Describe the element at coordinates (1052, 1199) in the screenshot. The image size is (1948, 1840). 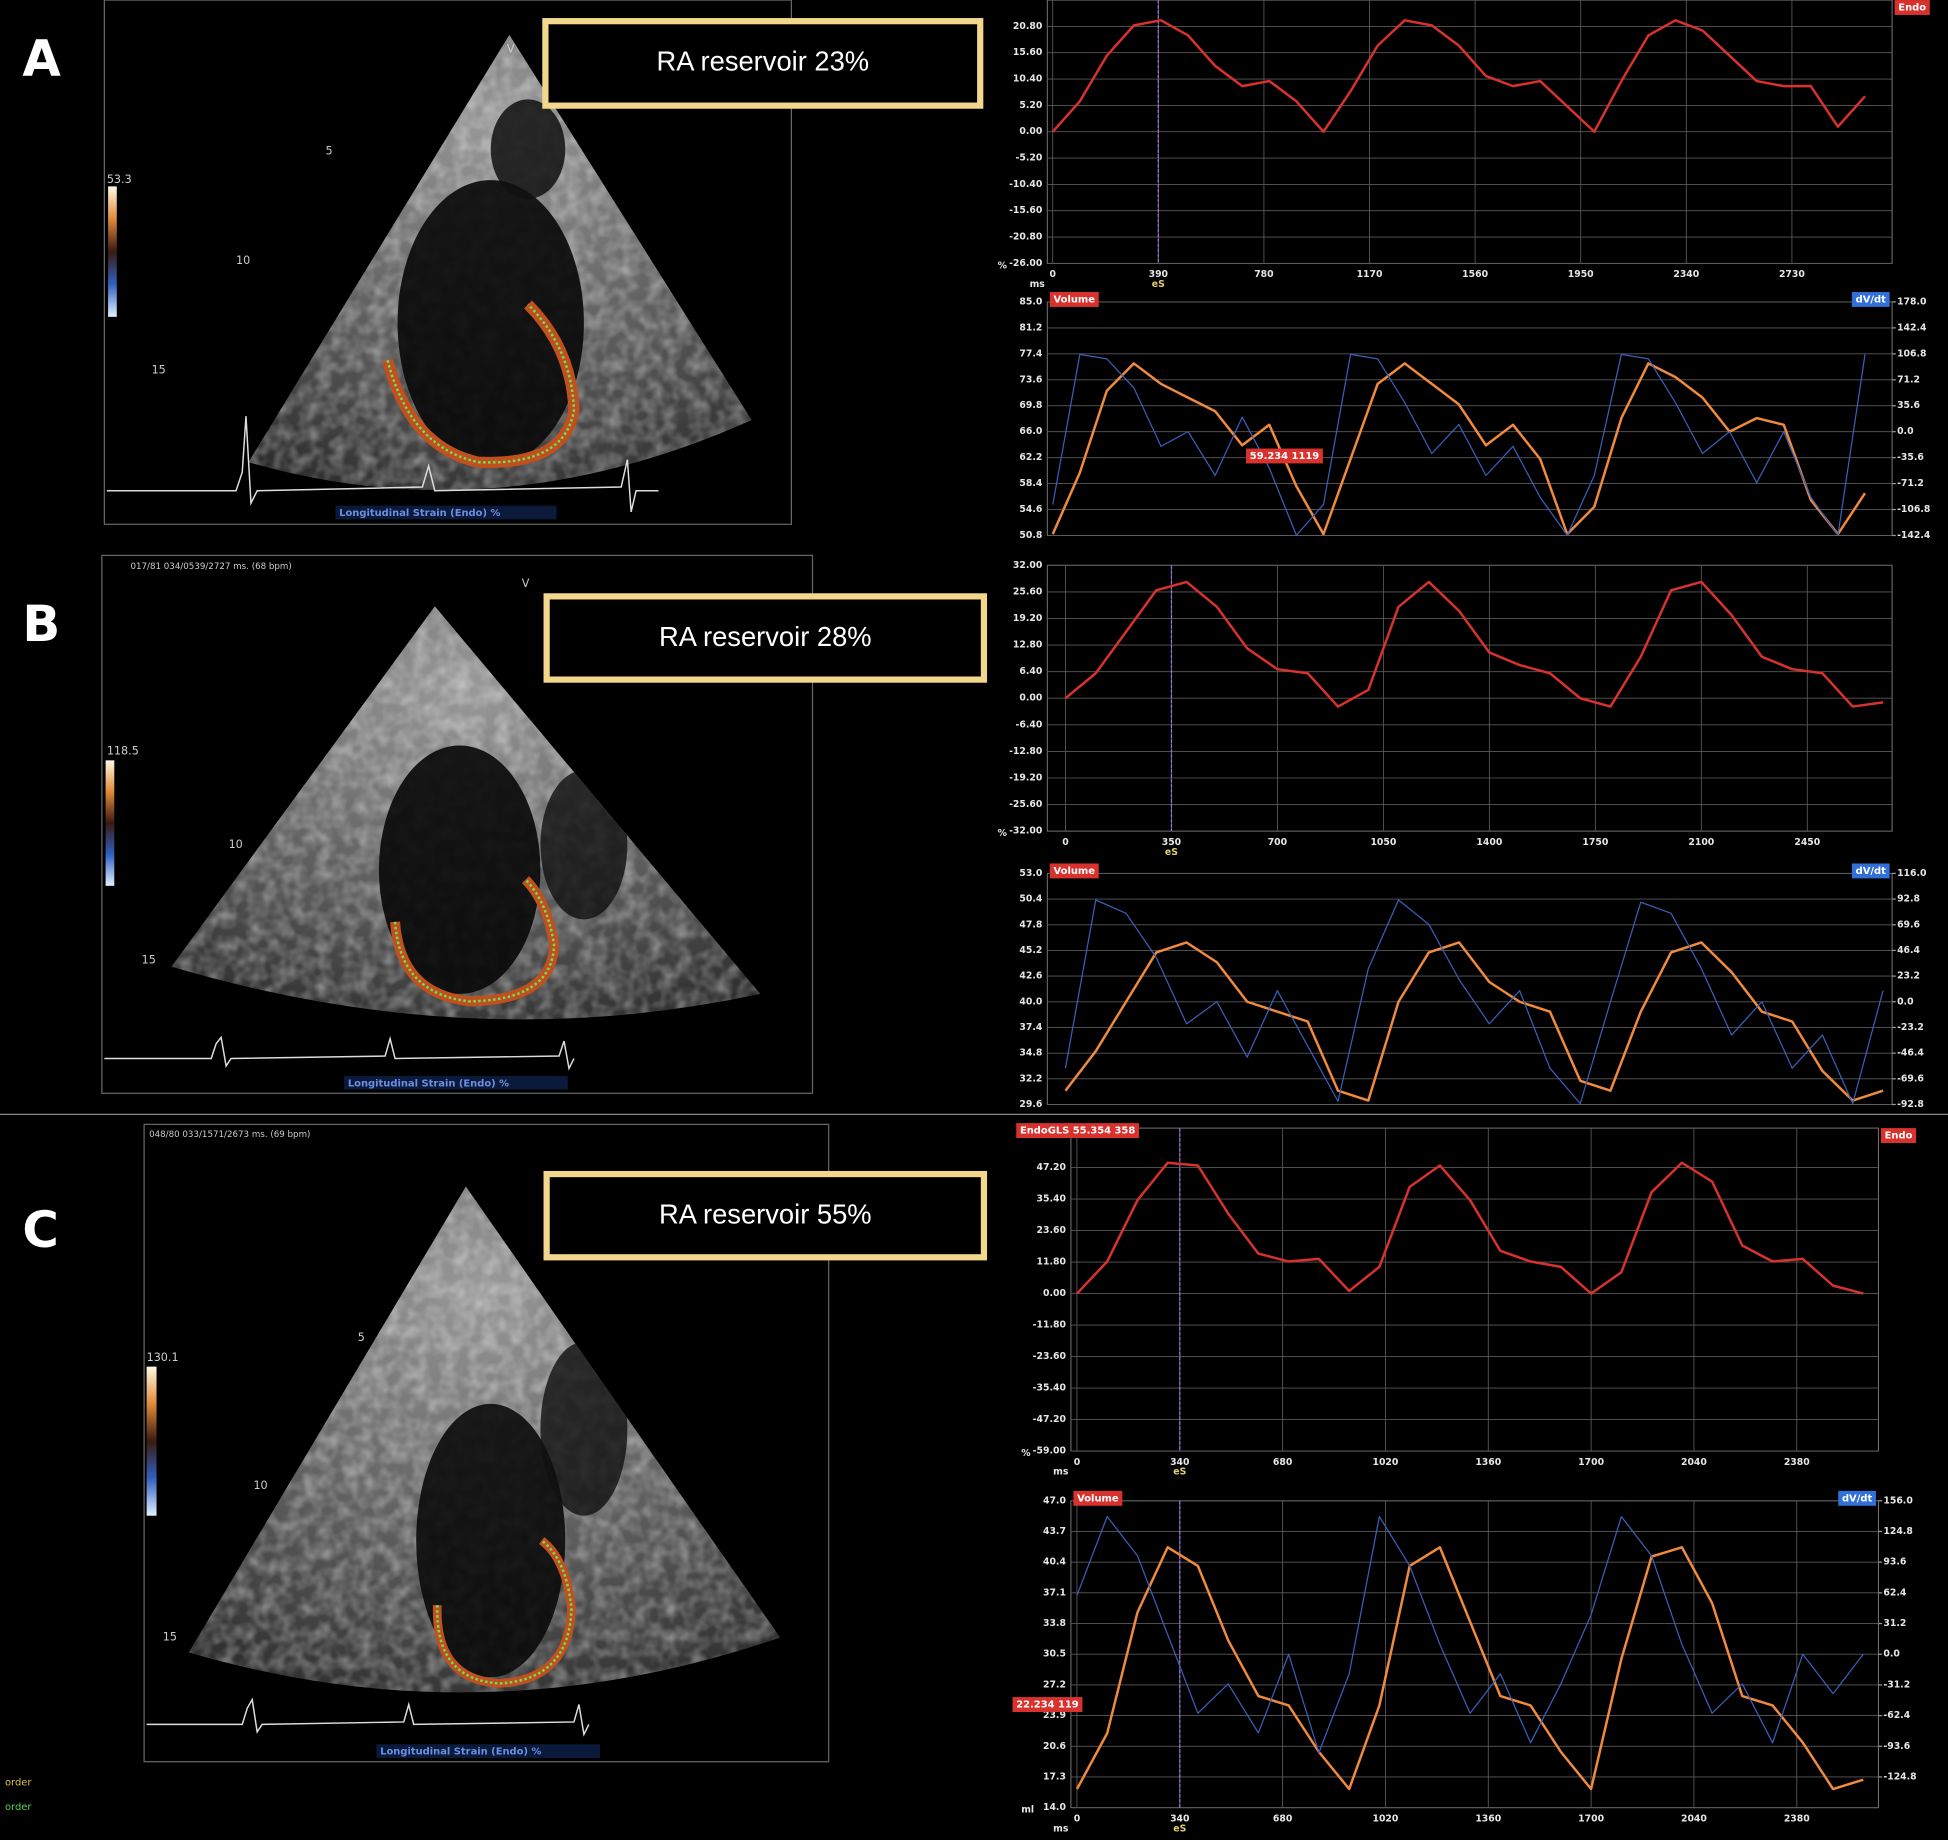
I see `y-tick-label: 35.40` at that location.